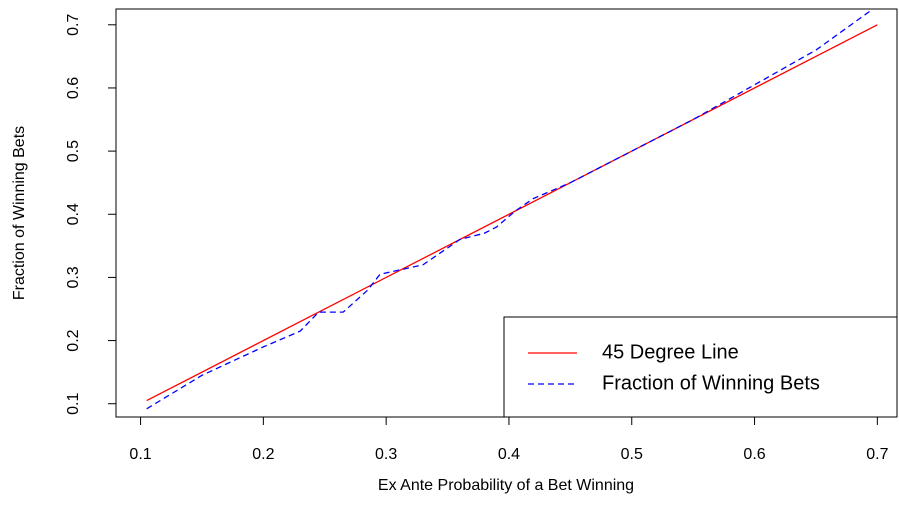  Describe the element at coordinates (140, 454) in the screenshot. I see `x-tick-label: 0.1` at that location.